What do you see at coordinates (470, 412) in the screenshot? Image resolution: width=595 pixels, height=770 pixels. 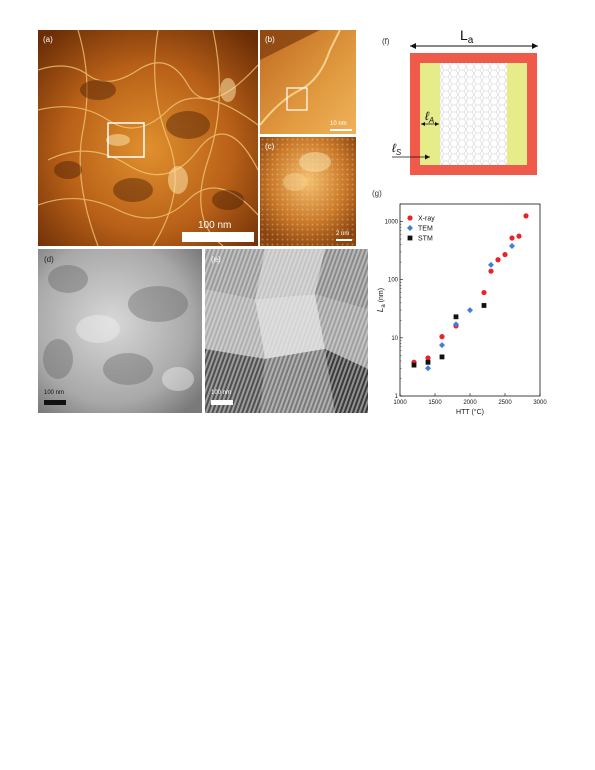 I see `x-axis-label: HTT (°C)` at bounding box center [470, 412].